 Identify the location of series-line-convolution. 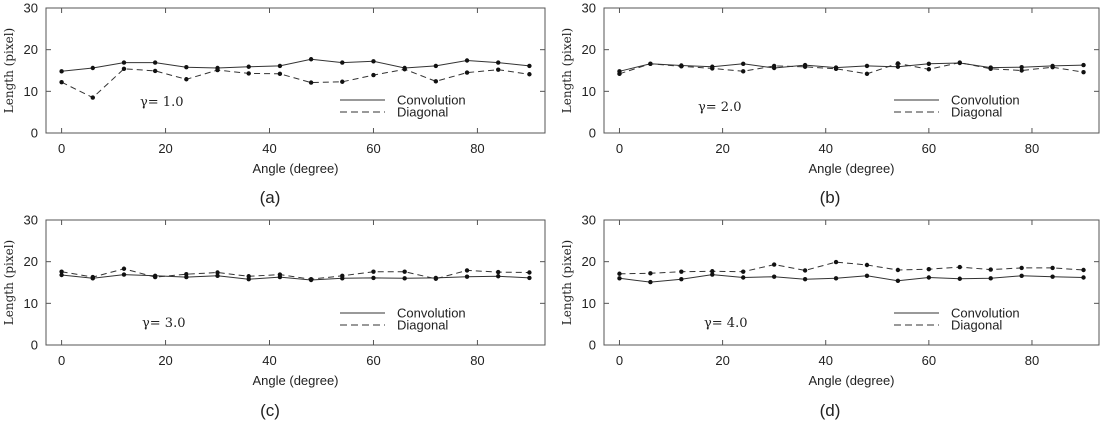
(295, 277).